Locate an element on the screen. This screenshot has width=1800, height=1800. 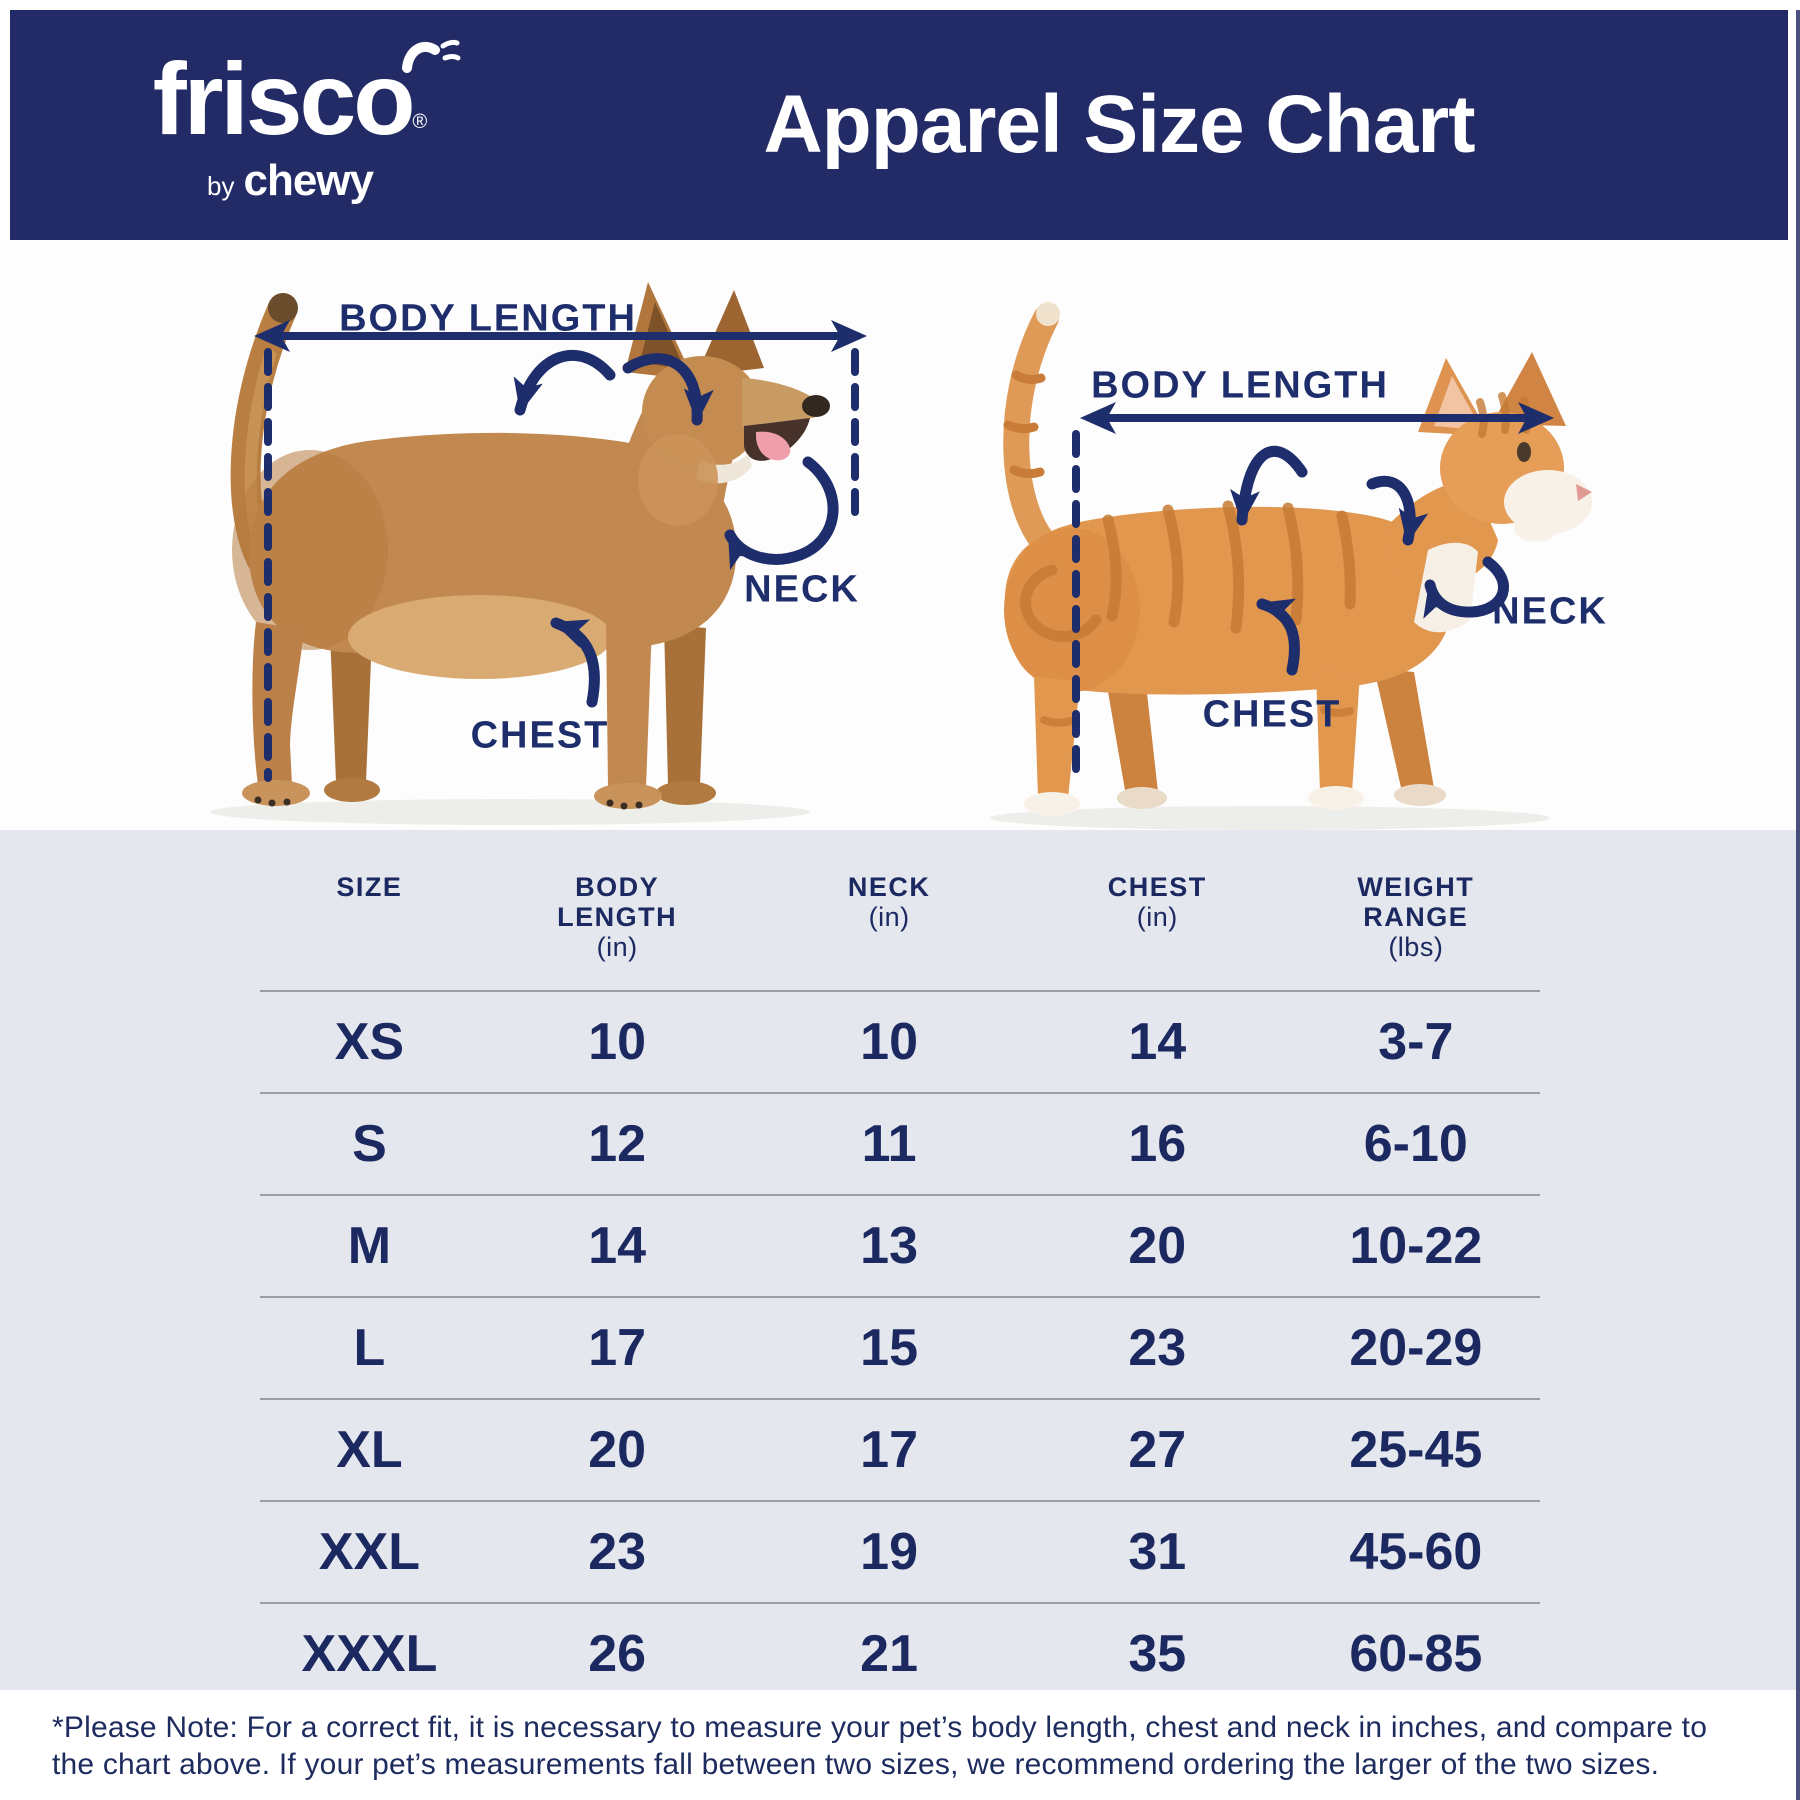
header-bar: frisco® by chewy Apparel Size Chart is located at coordinates (899, 125).